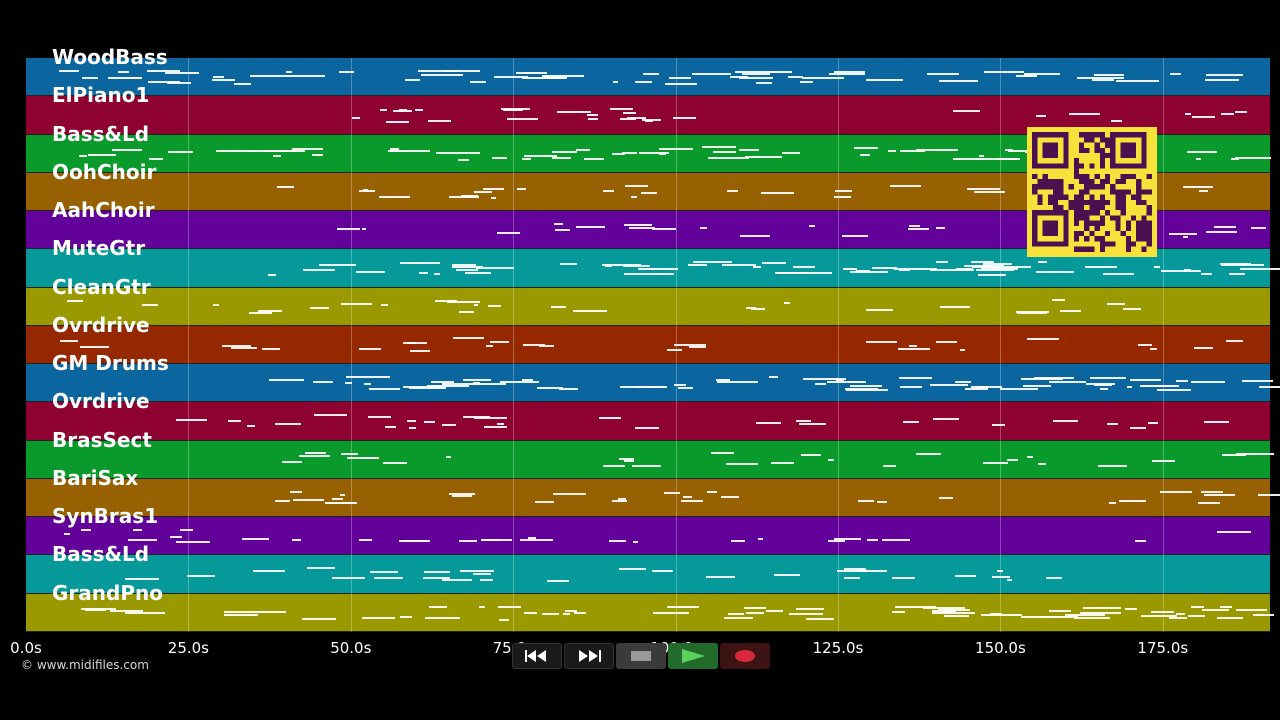 The height and width of the screenshot is (720, 1280). Describe the element at coordinates (745, 656) in the screenshot. I see `record-button` at that location.